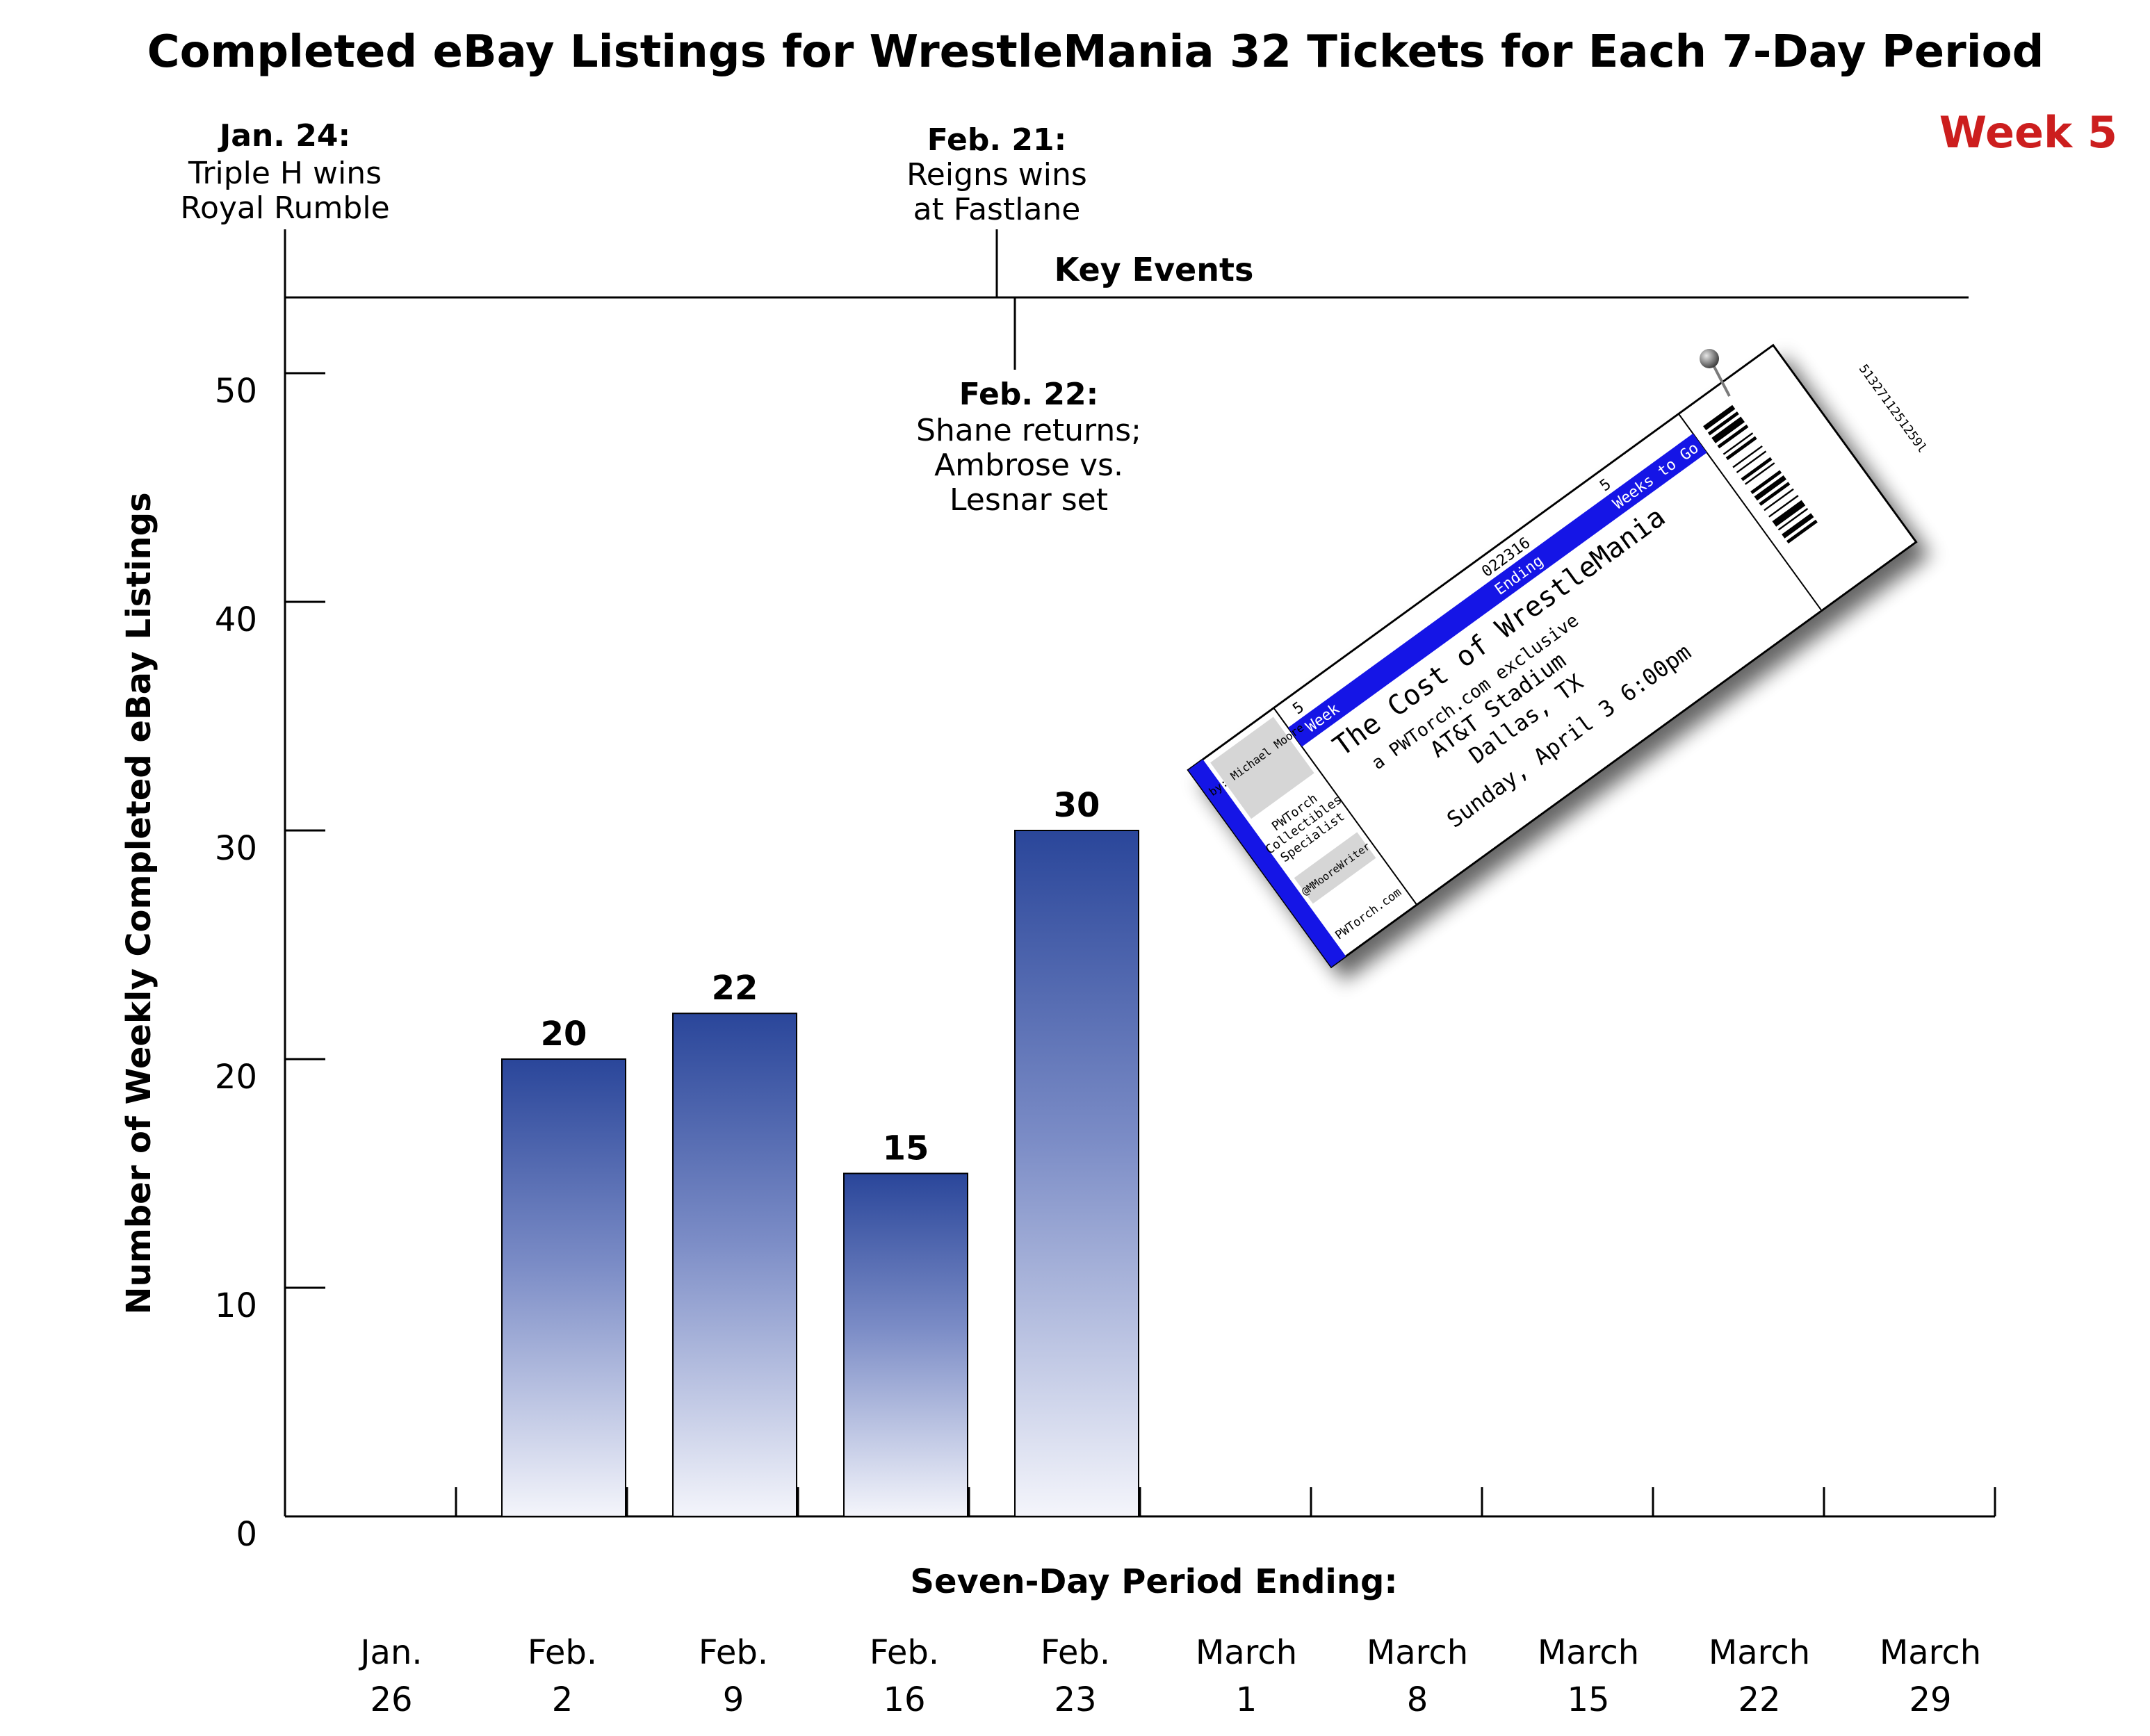 This screenshot has height=1736, width=2150. I want to click on x-axis-label: Seven-Day Period Ending:, so click(1154, 1581).